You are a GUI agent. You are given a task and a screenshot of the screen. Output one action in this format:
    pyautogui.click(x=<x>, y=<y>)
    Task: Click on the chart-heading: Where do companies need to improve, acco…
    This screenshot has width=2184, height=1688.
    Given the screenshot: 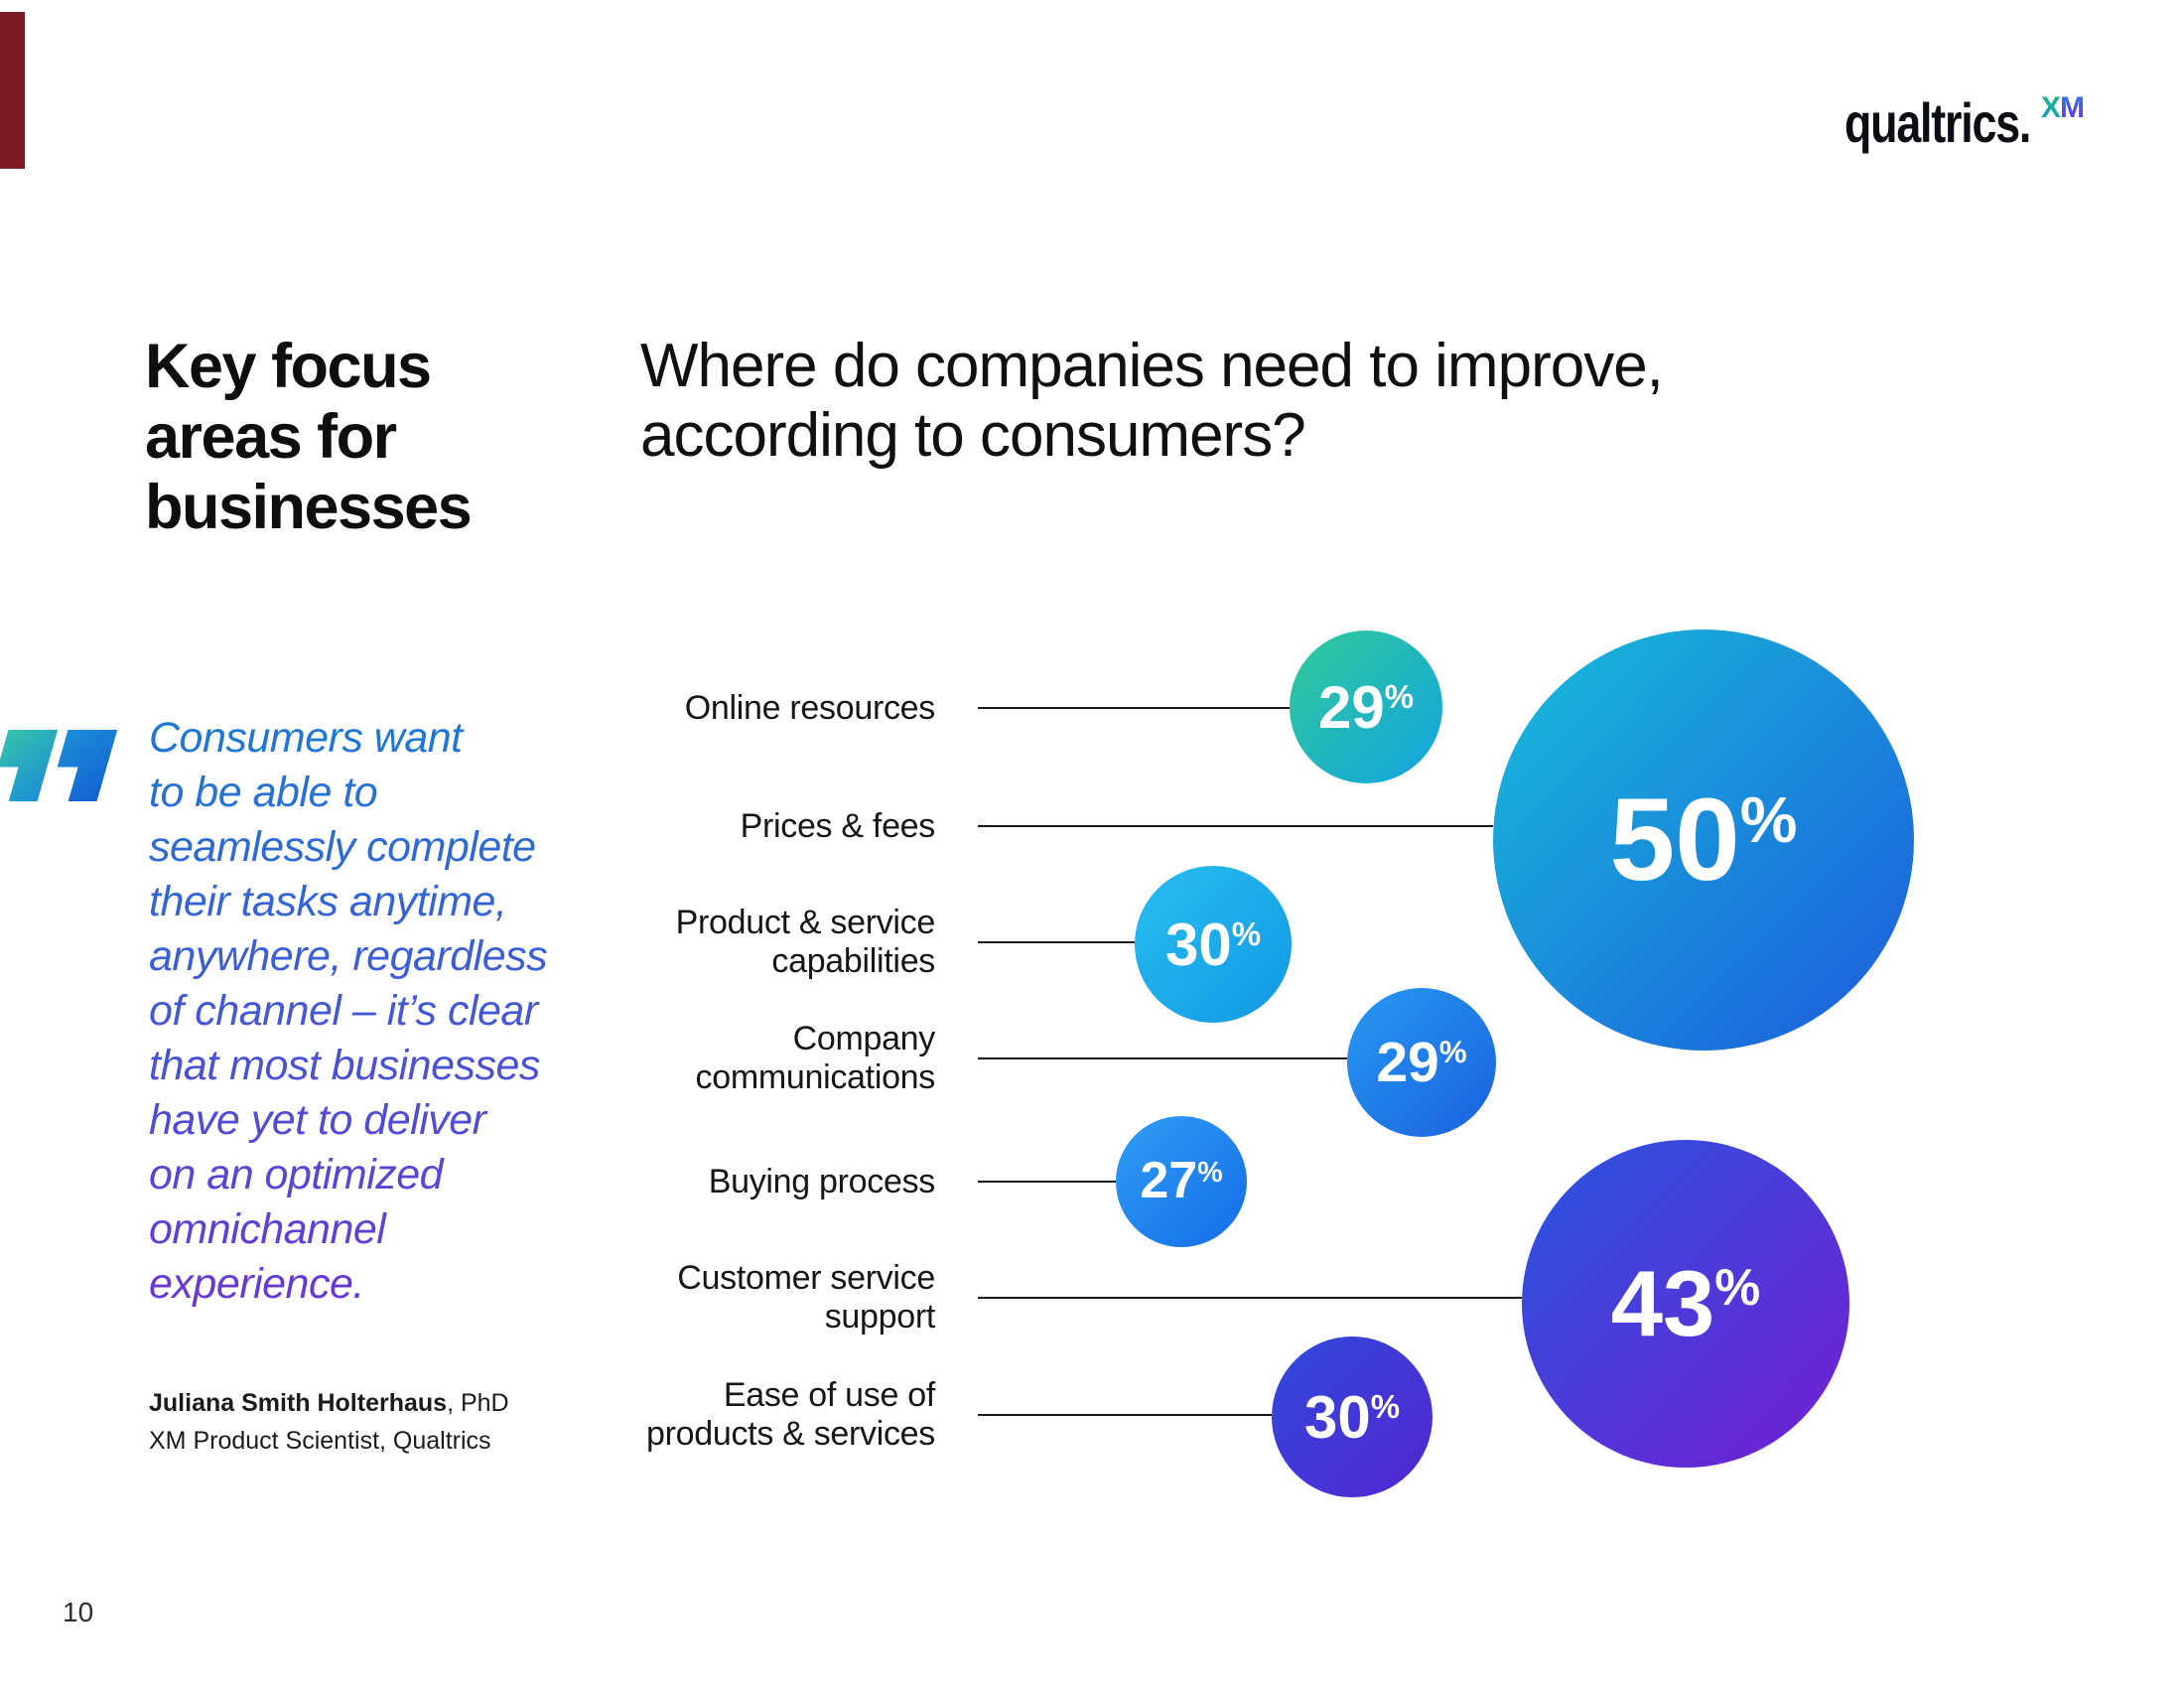 What is the action you would take?
    pyautogui.click(x=1152, y=401)
    